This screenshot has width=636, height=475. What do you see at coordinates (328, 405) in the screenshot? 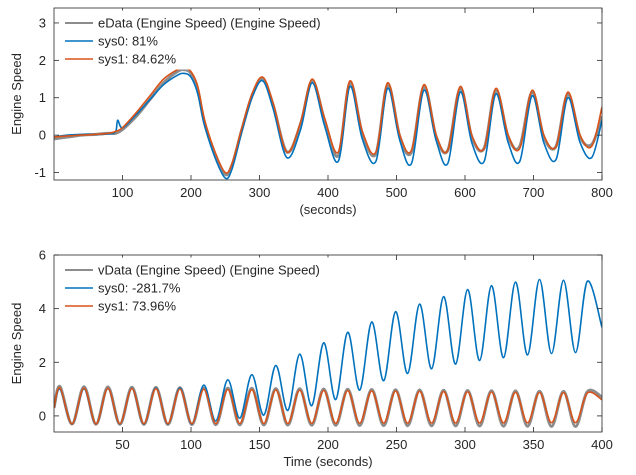
I see `series-line-sys1` at bounding box center [328, 405].